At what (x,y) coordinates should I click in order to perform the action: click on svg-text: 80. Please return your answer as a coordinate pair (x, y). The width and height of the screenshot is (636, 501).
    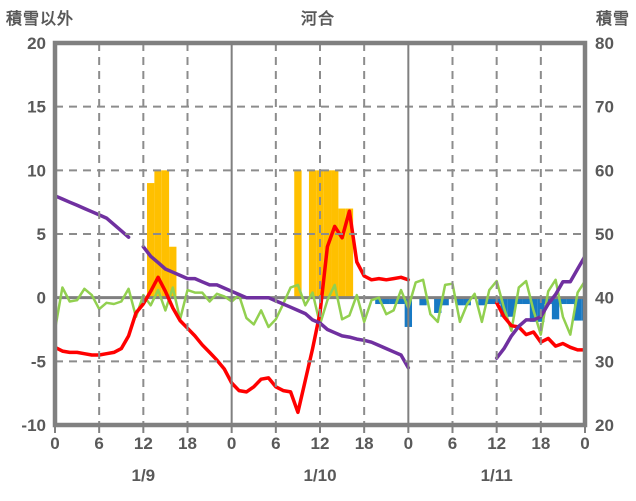
    Looking at the image, I should click on (604, 43).